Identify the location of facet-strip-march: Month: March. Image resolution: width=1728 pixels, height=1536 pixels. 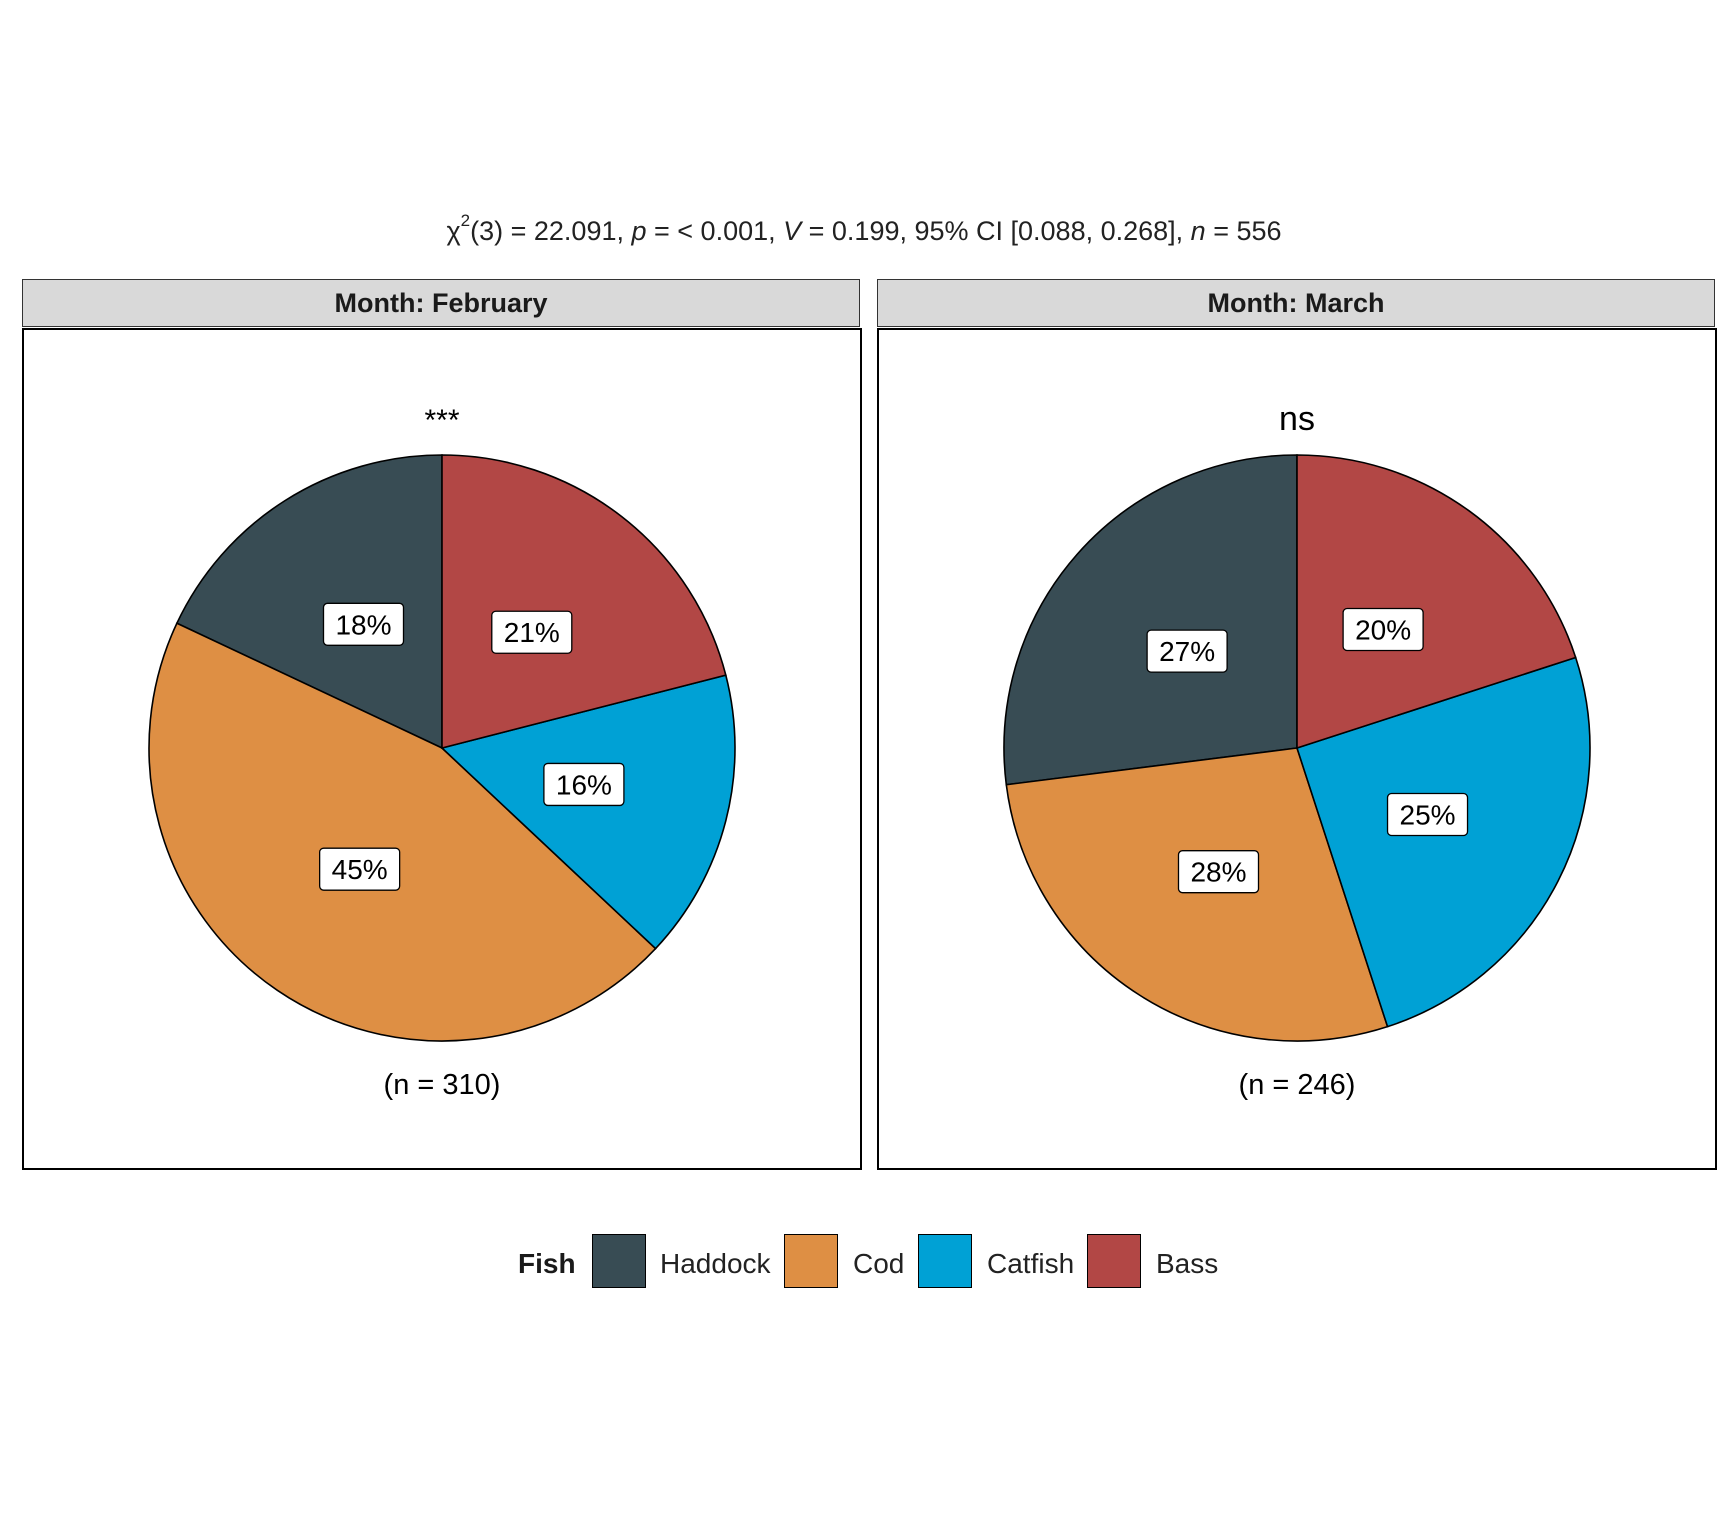
(1296, 303).